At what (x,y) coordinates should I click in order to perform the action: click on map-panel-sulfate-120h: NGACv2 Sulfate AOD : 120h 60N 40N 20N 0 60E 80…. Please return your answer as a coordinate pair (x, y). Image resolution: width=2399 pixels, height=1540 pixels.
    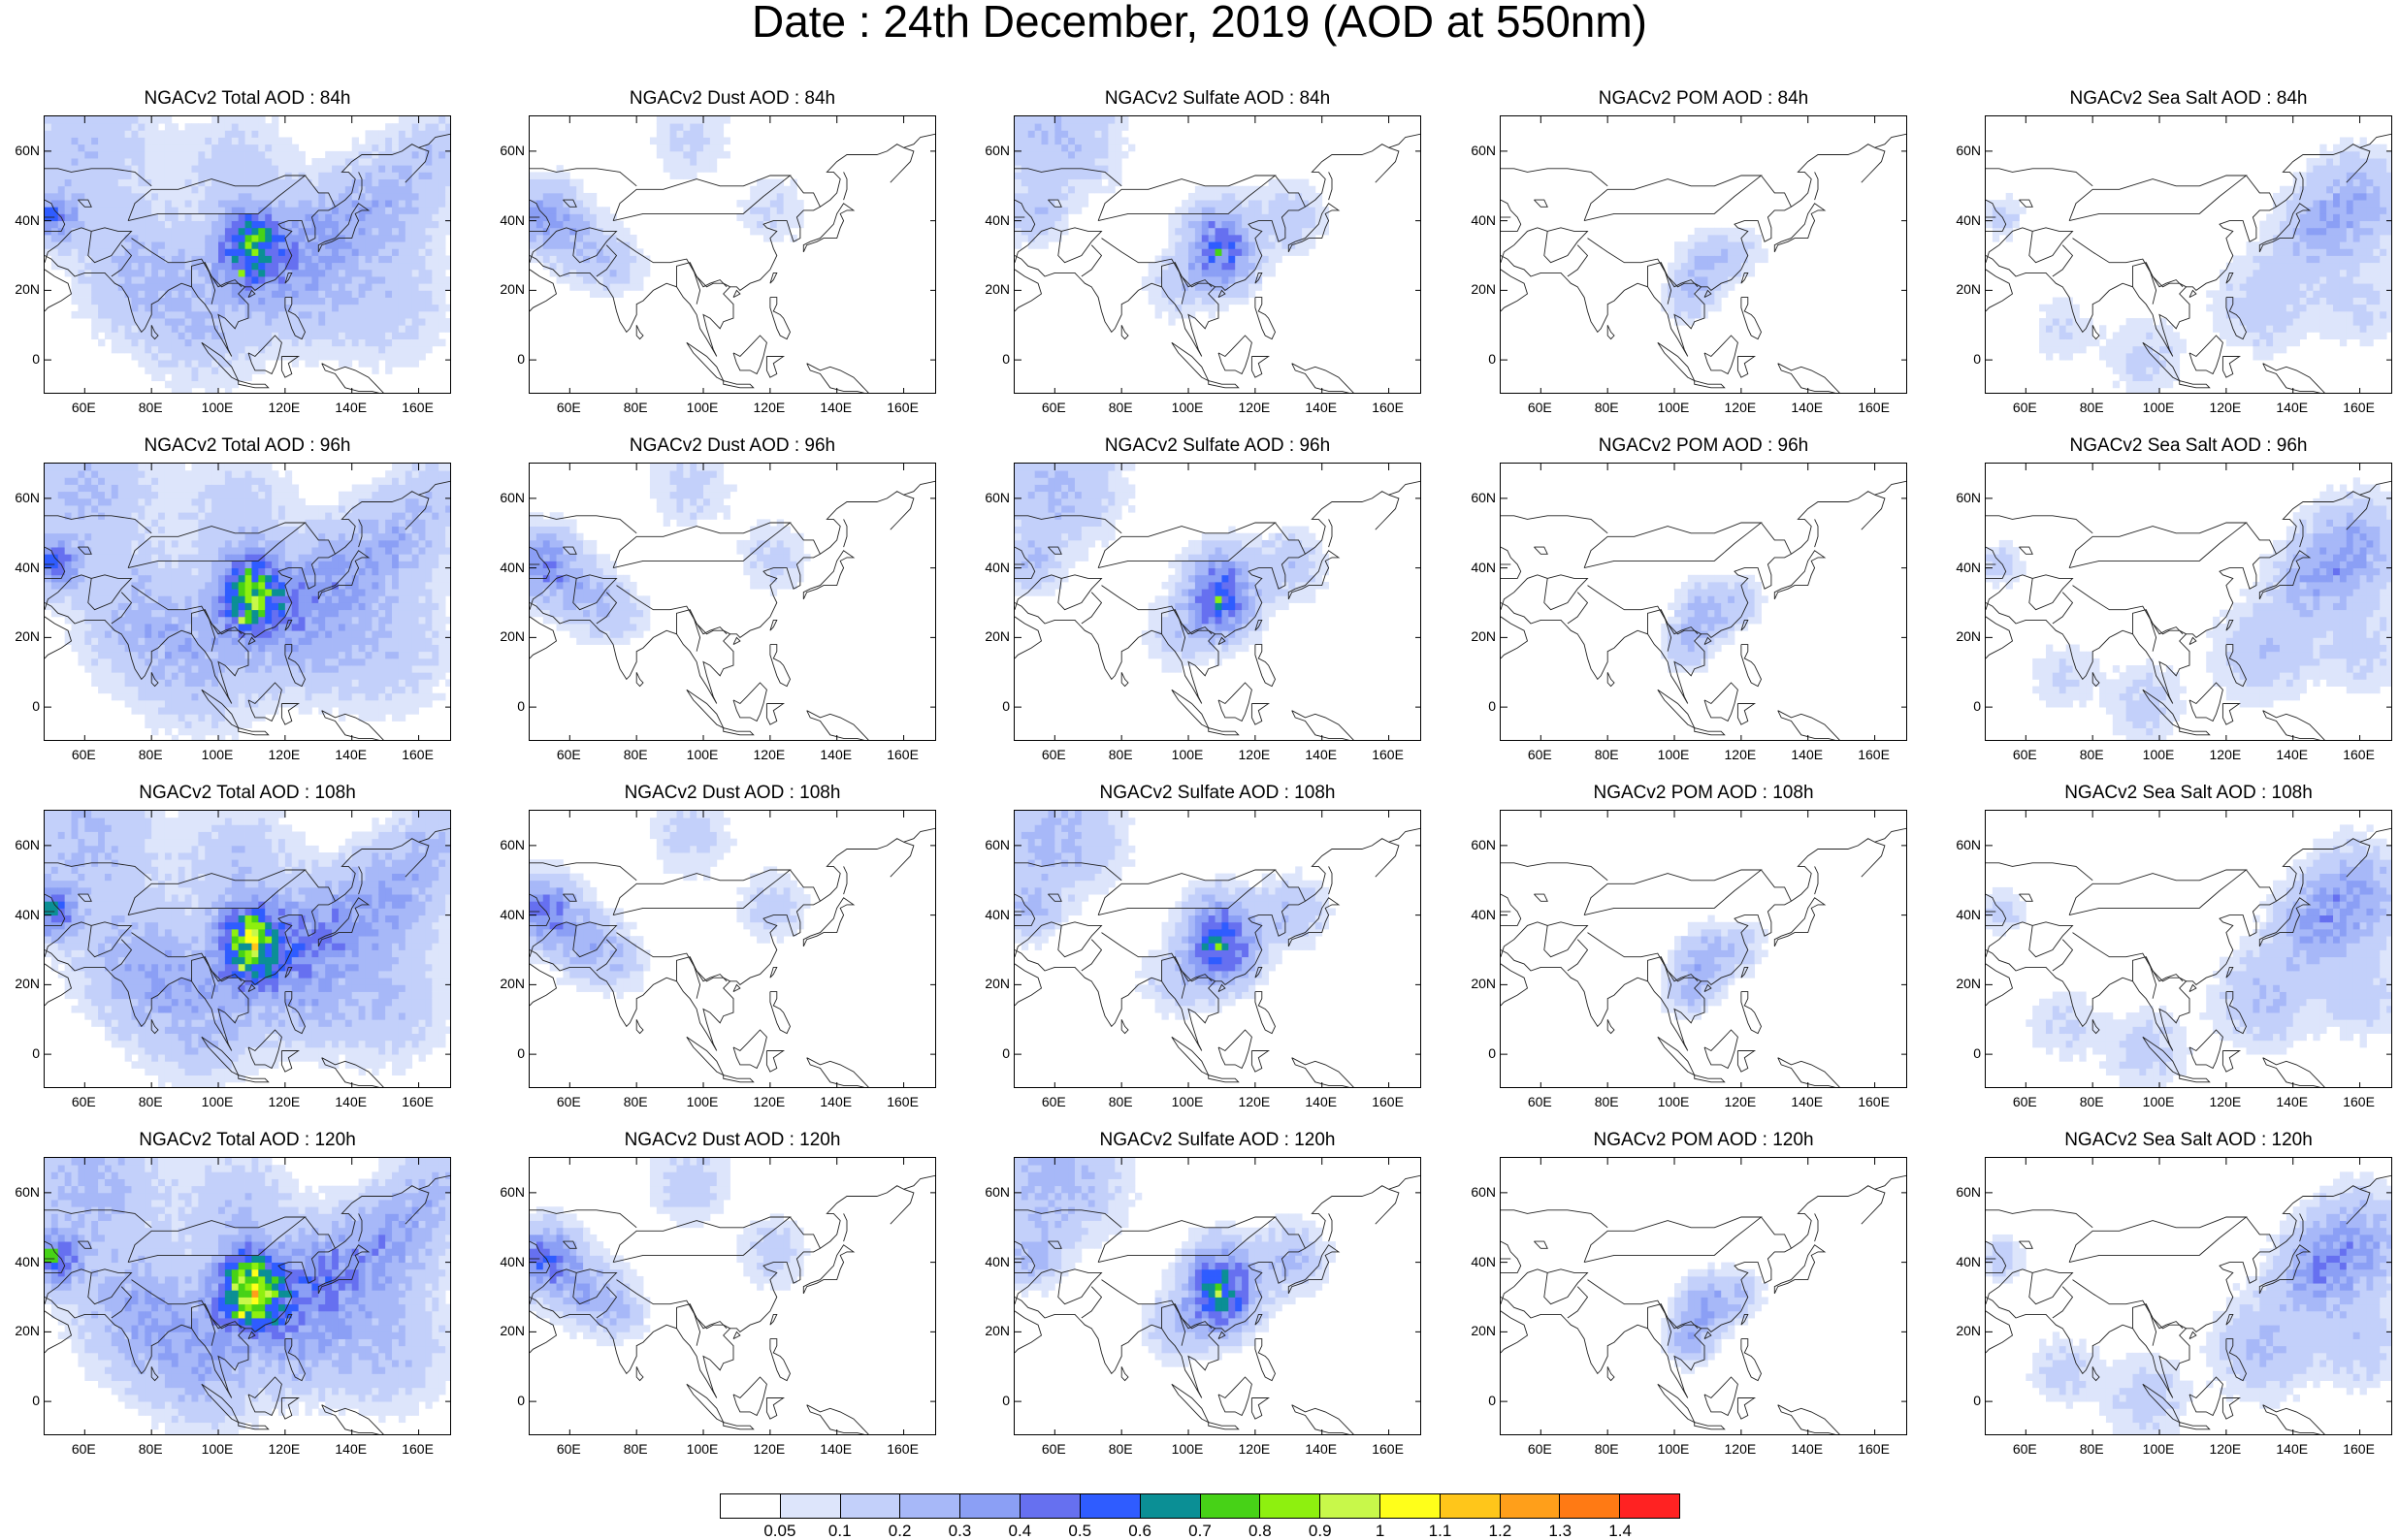
    Looking at the image, I should click on (1203, 1293).